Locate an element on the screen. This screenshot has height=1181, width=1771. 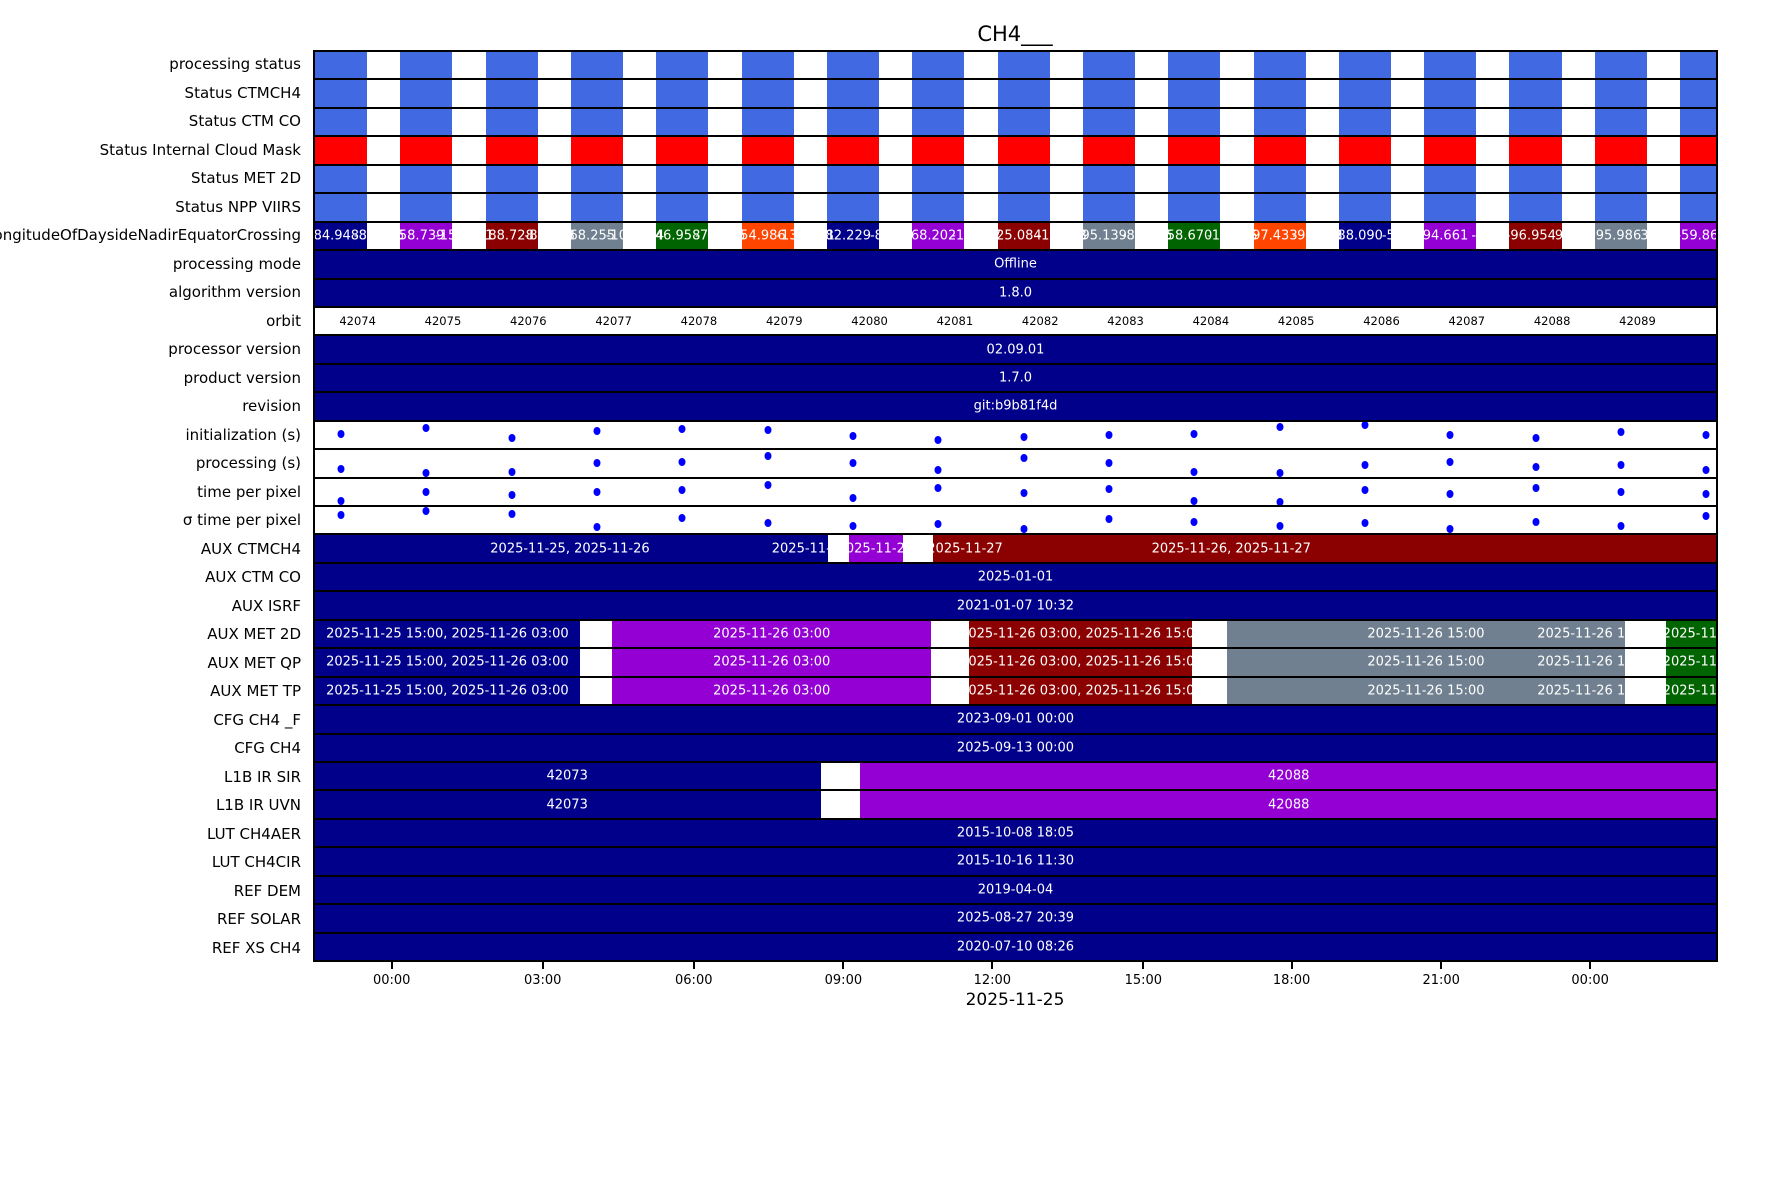
row-label-processing-status: processing status is located at coordinates (235, 64).